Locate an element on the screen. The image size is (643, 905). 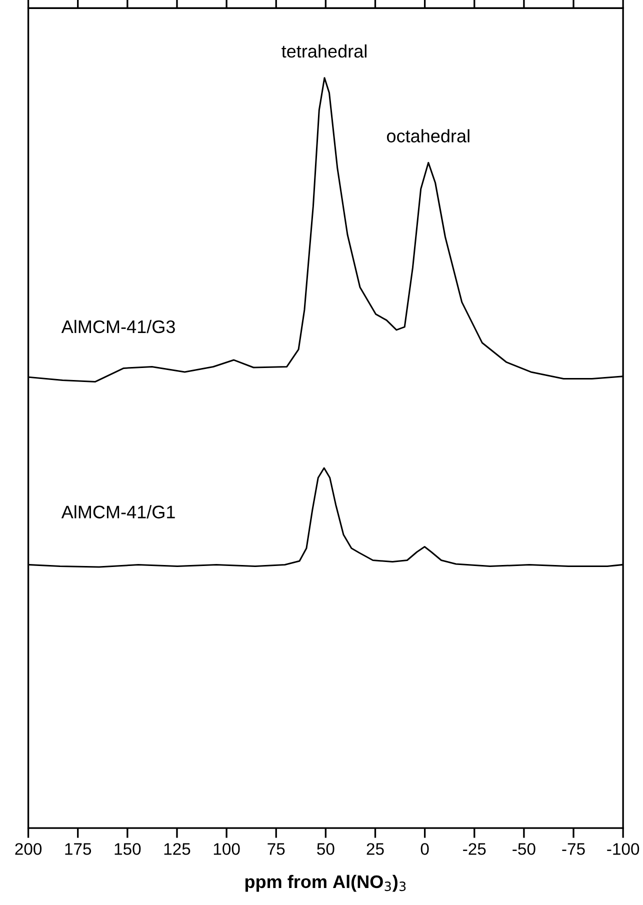
annotation: octahedral is located at coordinates (428, 135).